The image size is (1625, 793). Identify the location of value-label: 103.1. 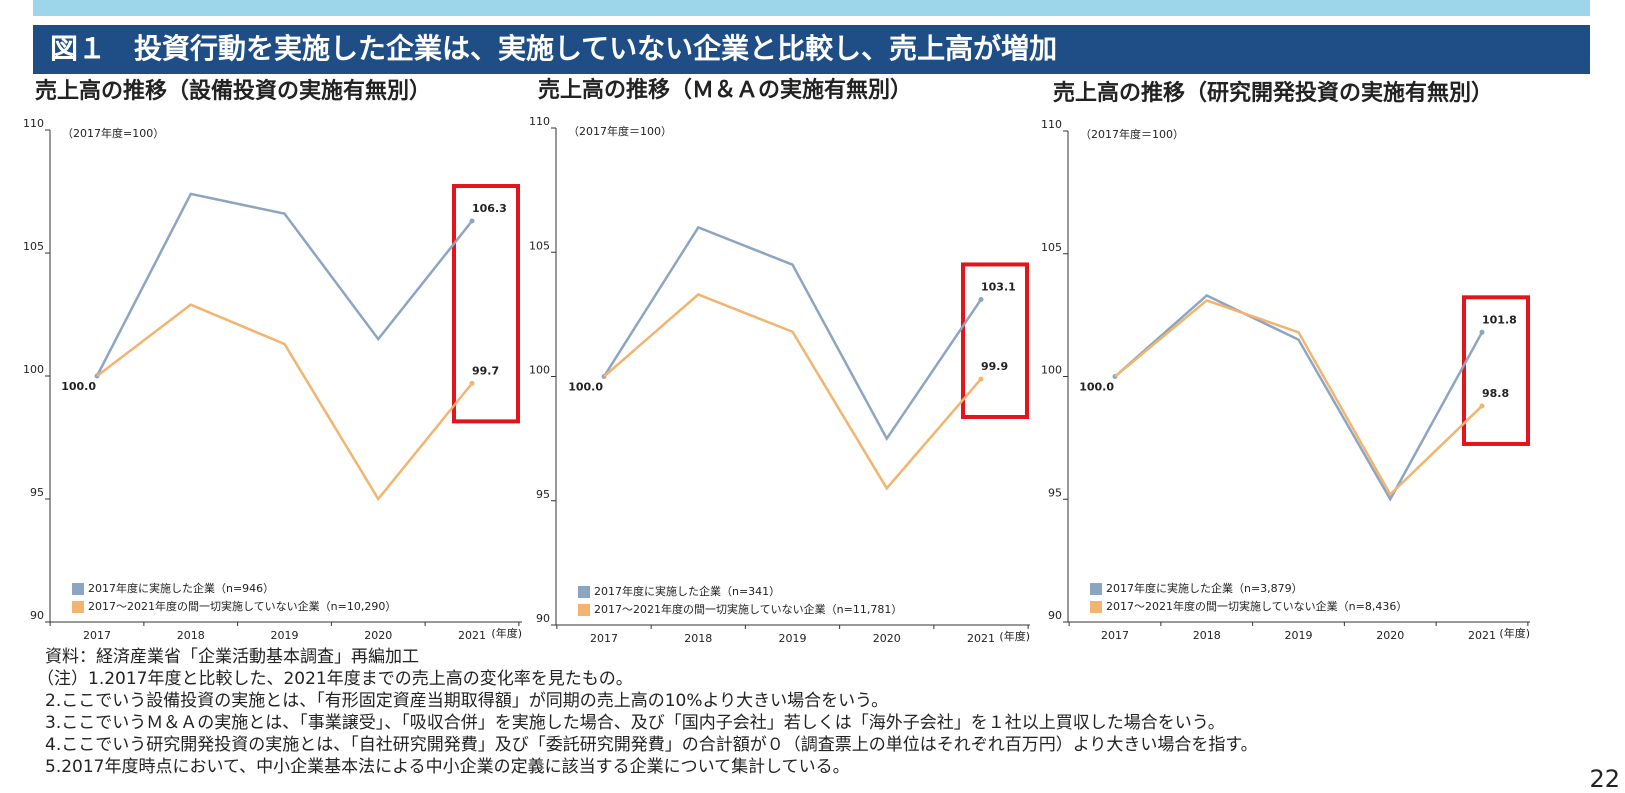
(998, 286).